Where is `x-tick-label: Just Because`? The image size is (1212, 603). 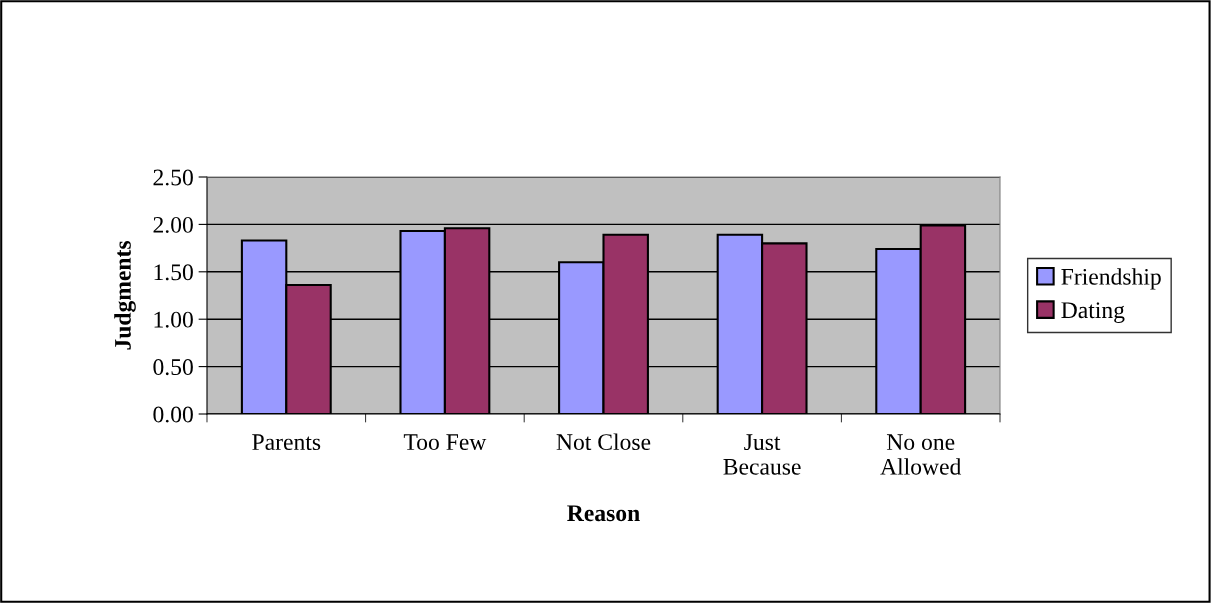
x-tick-label: Just Because is located at coordinates (762, 454).